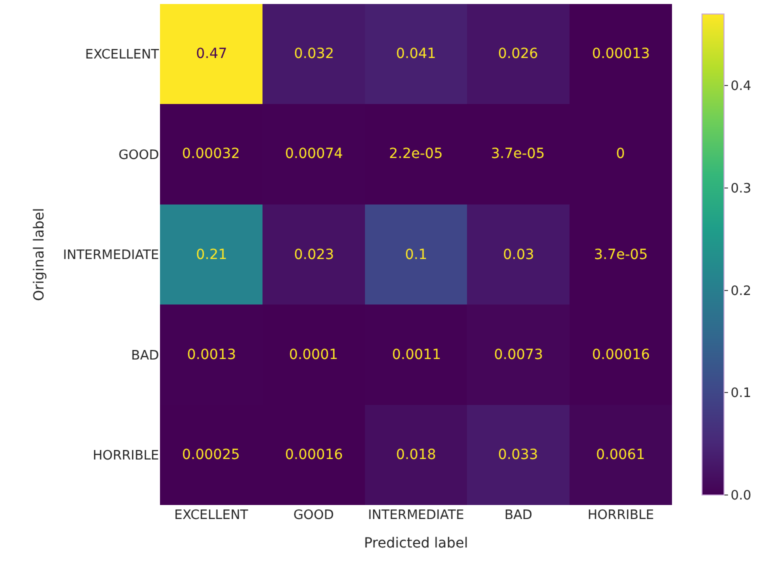 The width and height of the screenshot is (767, 565). Describe the element at coordinates (110, 256) in the screenshot. I see `y-tick-label: INTERMEDIATE` at that location.